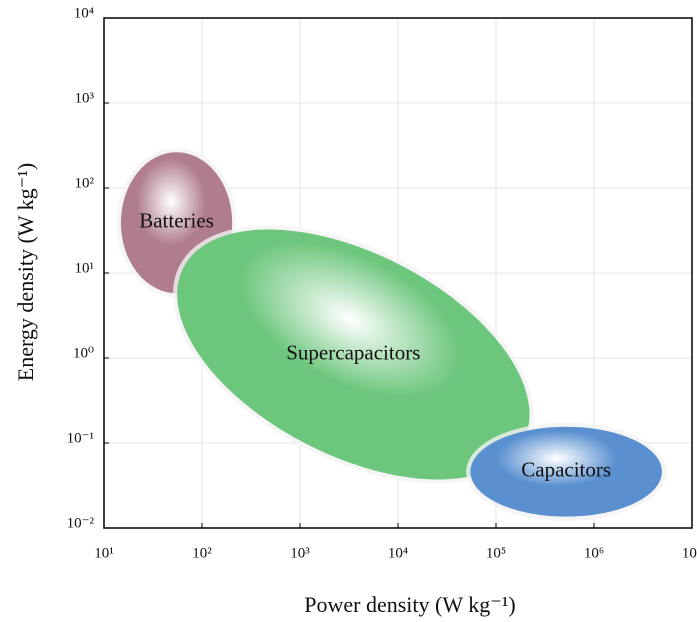 Image resolution: width=697 pixels, height=622 pixels. I want to click on region-label: Supercapacitors, so click(353, 352).